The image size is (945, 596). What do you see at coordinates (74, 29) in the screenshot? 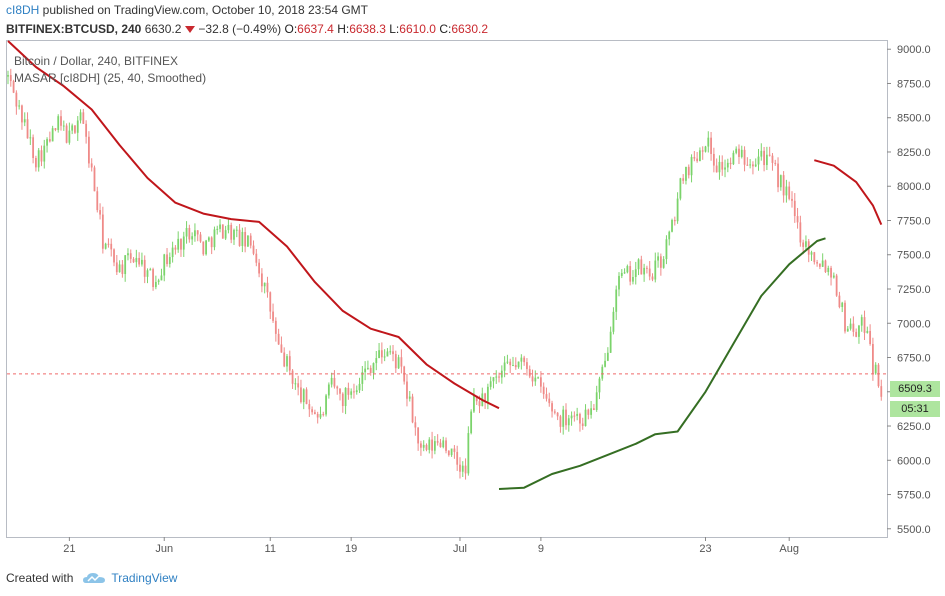
I see `symbol-label: BITFINEX:BTCUSD, 240` at bounding box center [74, 29].